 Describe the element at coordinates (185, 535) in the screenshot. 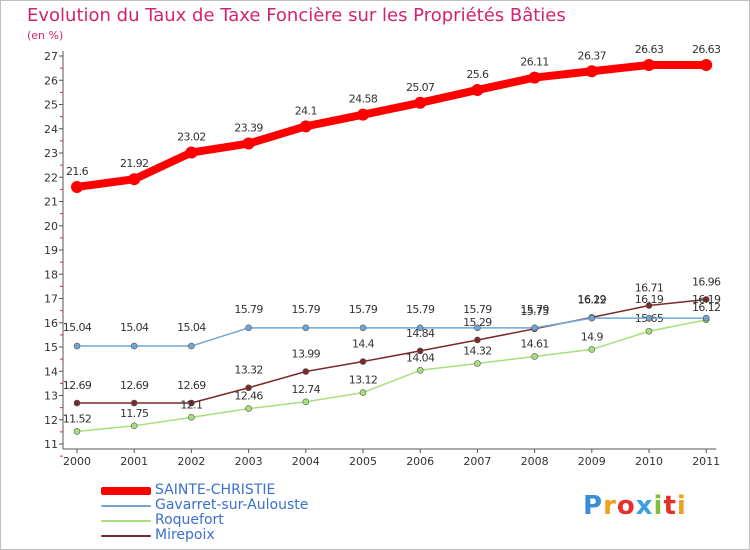

I see `legend-label-mirepoix: Mirepoix` at that location.